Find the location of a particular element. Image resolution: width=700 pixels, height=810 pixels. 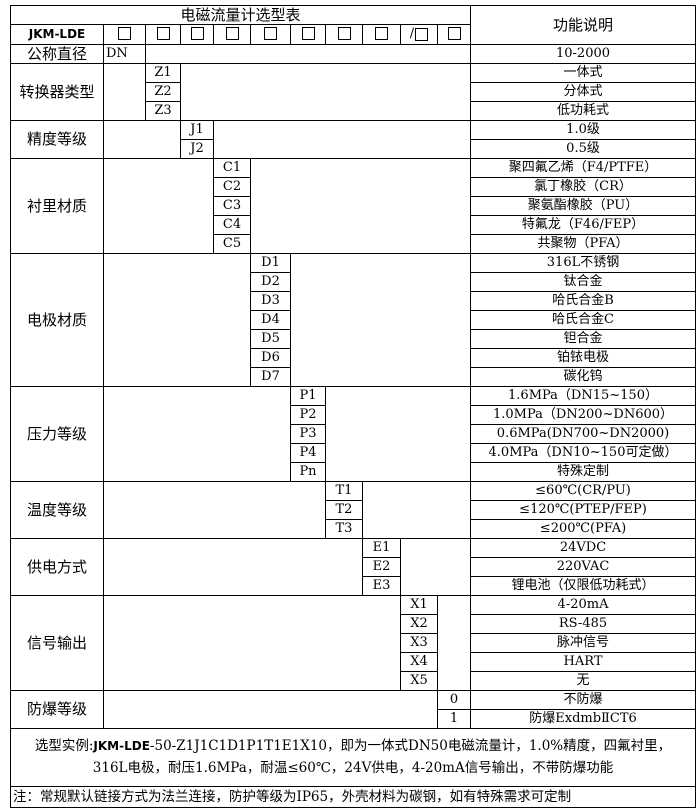

option-description: 4.0MPa（DN10~150可定做） is located at coordinates (583, 452).